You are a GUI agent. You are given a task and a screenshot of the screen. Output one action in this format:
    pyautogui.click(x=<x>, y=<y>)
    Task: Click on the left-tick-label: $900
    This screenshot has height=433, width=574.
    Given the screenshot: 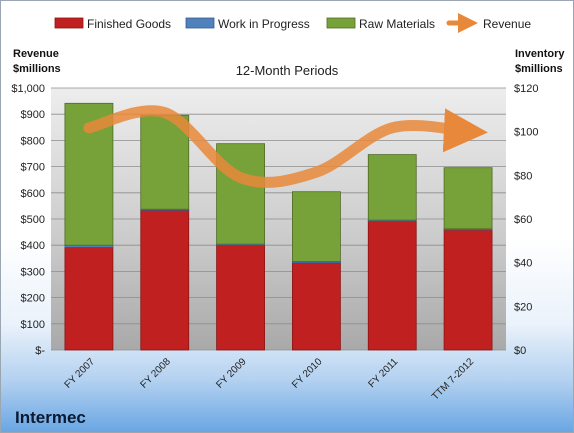 What is the action you would take?
    pyautogui.click(x=33, y=115)
    